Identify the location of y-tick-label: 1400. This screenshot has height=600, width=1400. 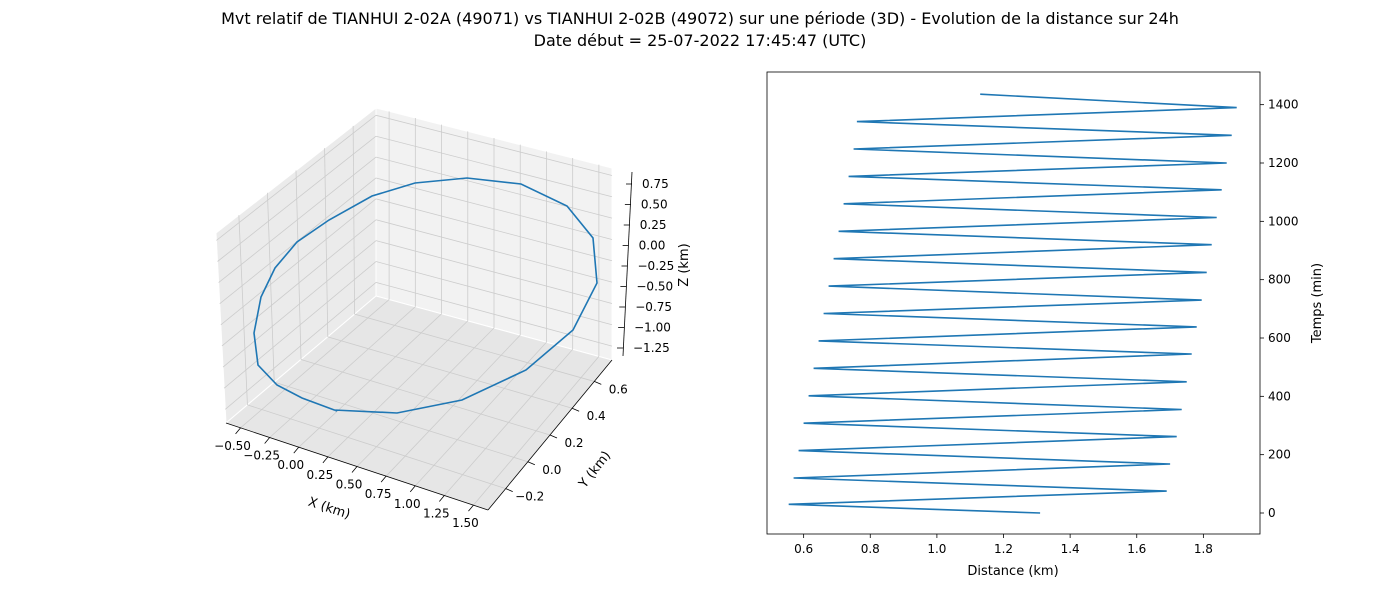
(1283, 105).